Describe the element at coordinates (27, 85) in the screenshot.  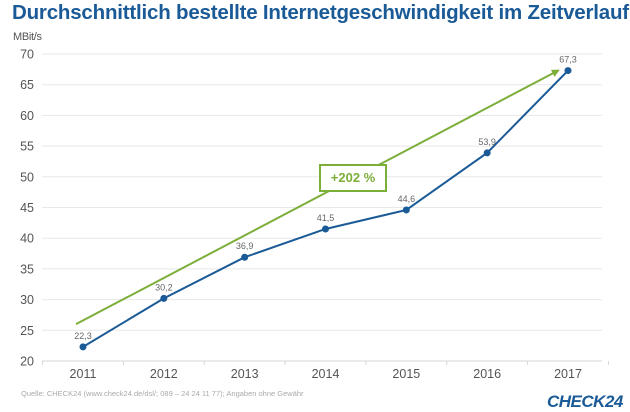
I see `y-tick-label: 65` at that location.